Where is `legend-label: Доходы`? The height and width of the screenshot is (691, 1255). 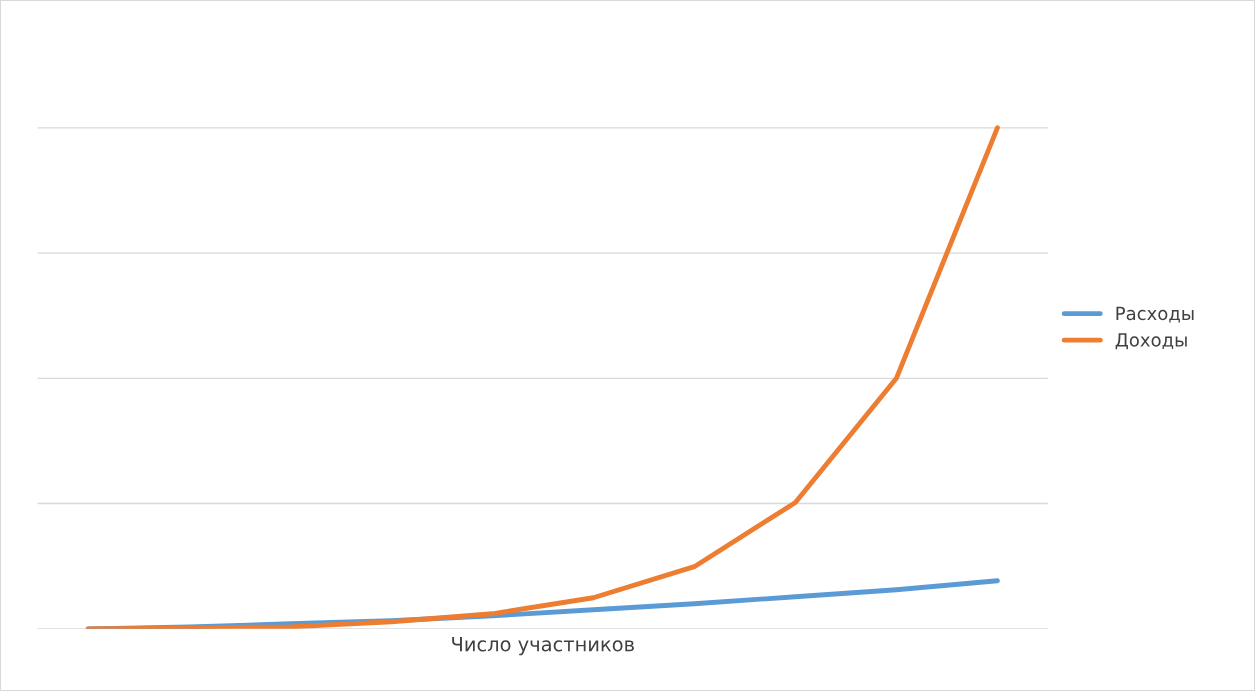
legend-label: Доходы is located at coordinates (1151, 341).